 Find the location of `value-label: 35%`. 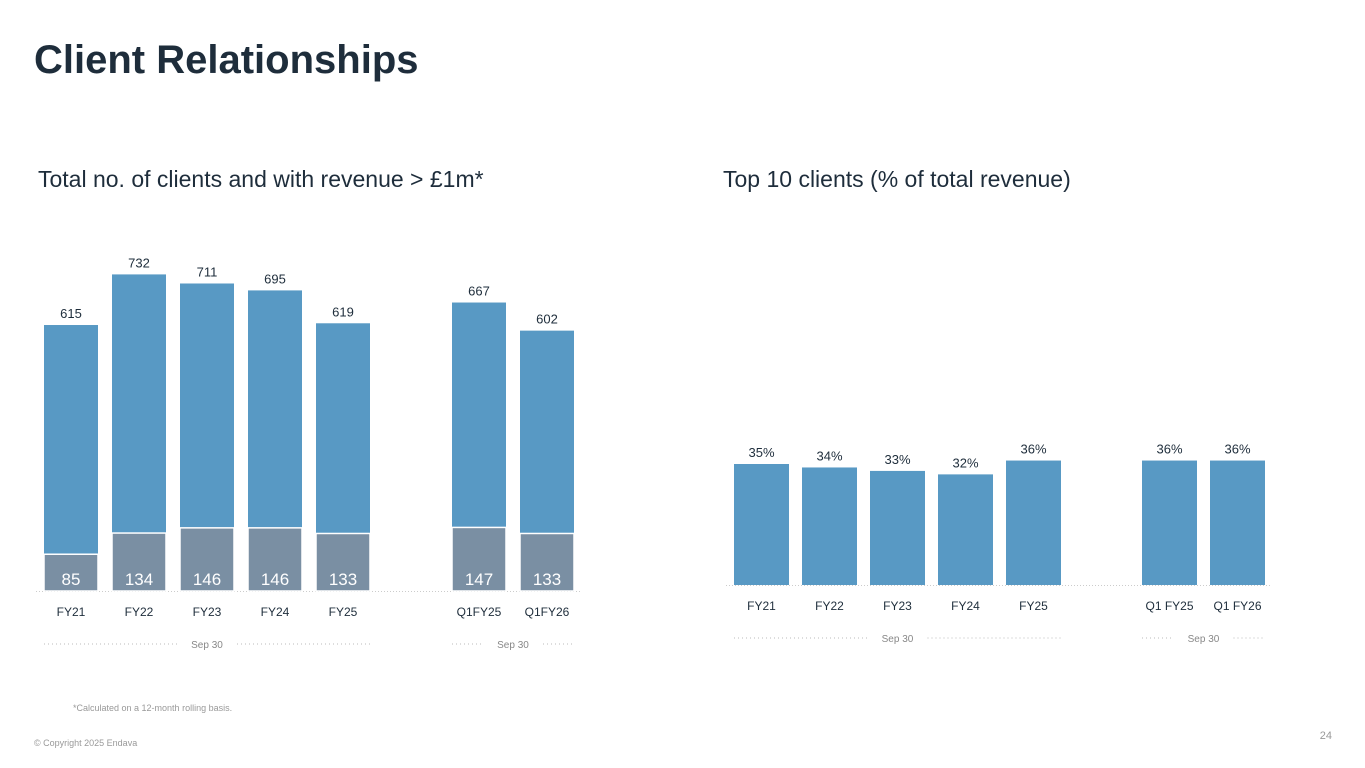

value-label: 35% is located at coordinates (761, 452).